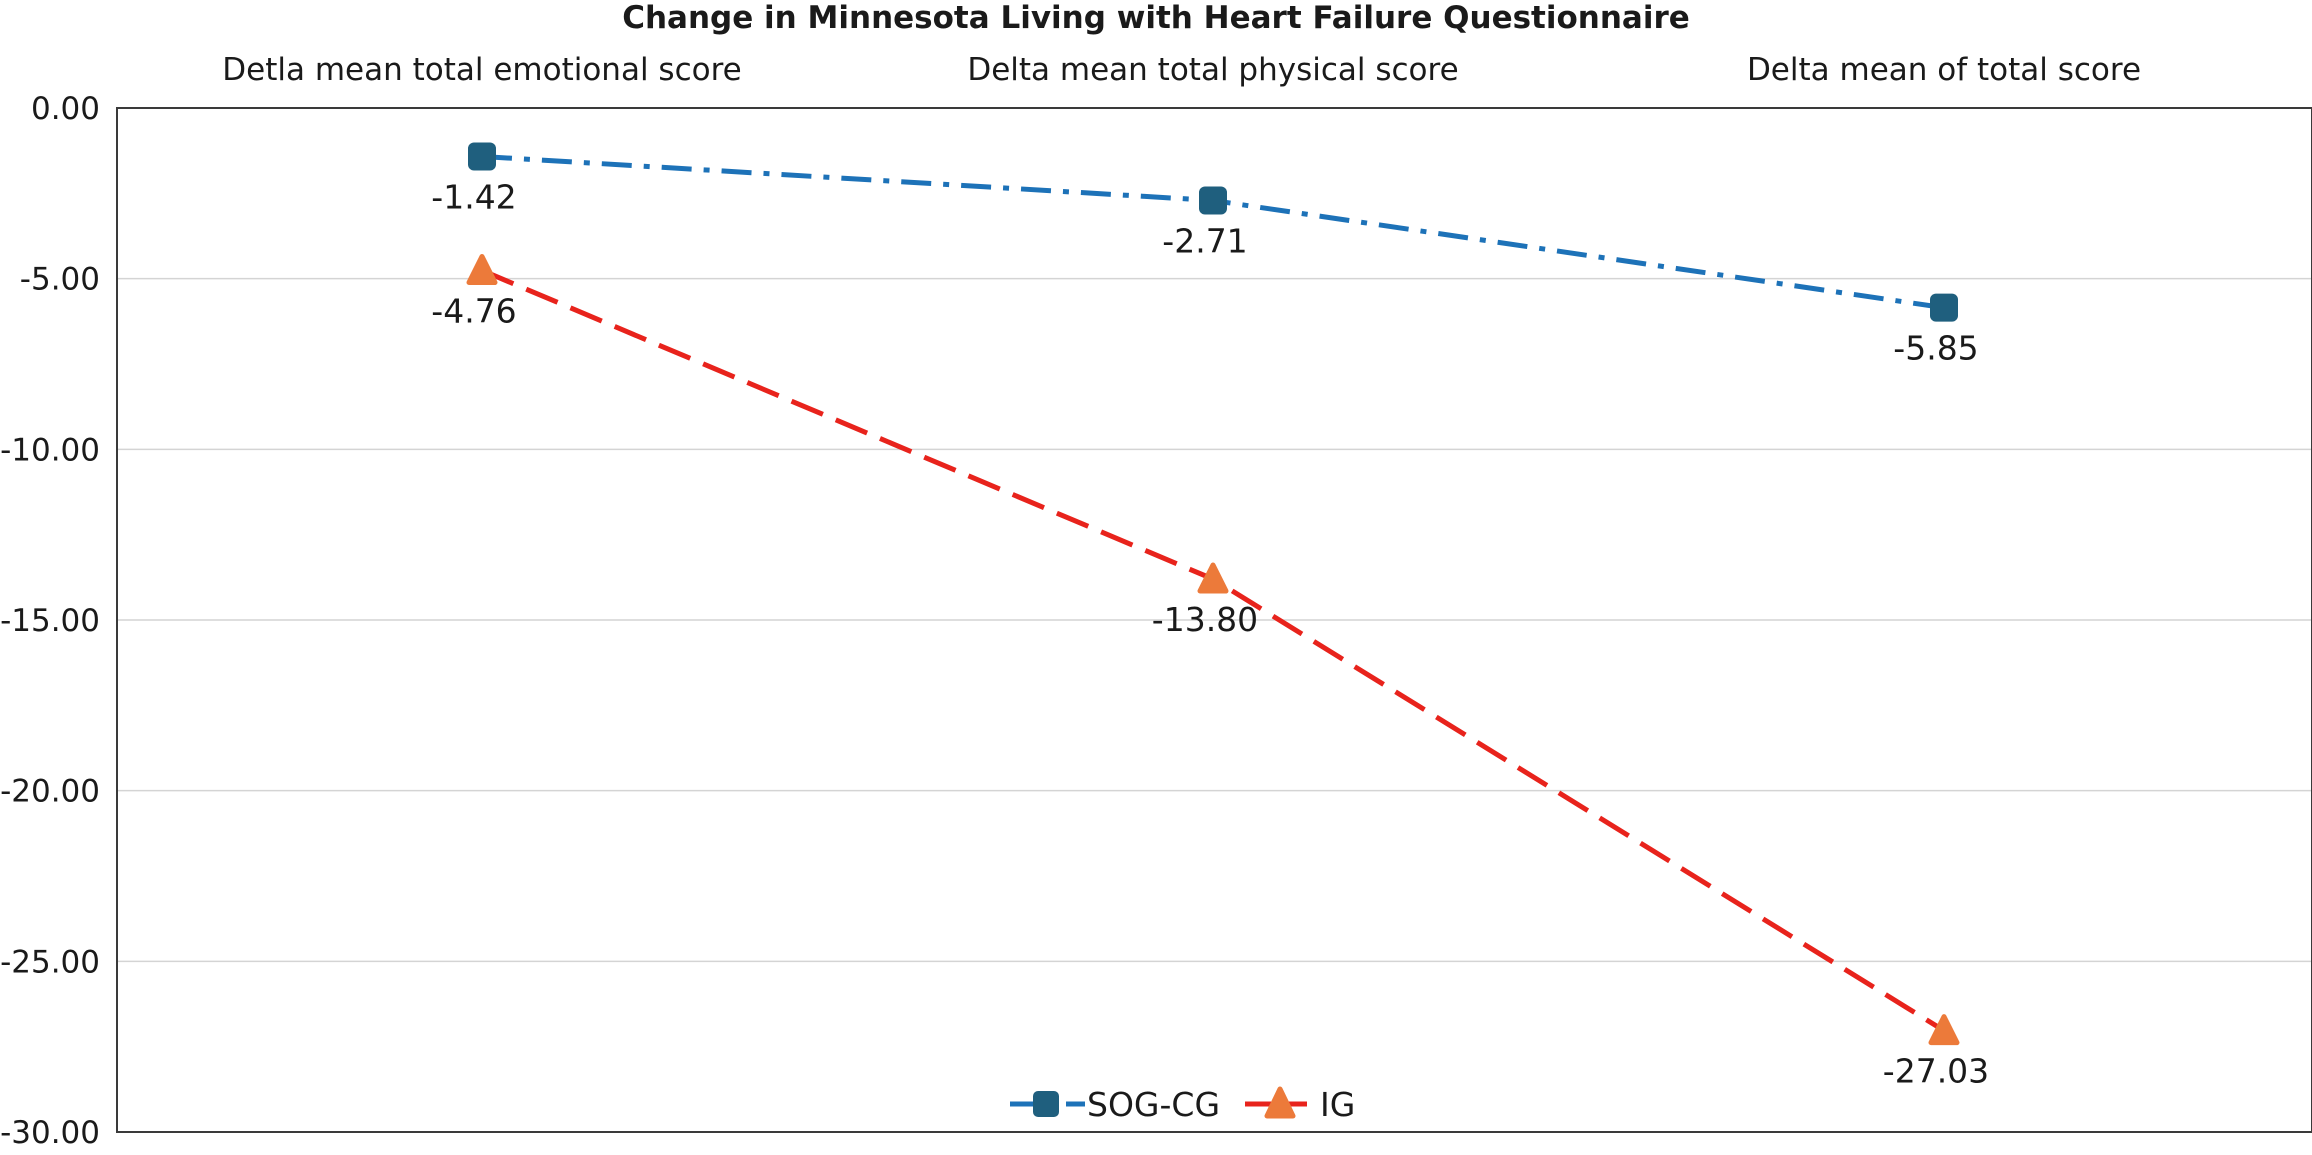 This screenshot has width=2312, height=1155. Describe the element at coordinates (50, 792) in the screenshot. I see `y-tick-label: -20.00` at that location.